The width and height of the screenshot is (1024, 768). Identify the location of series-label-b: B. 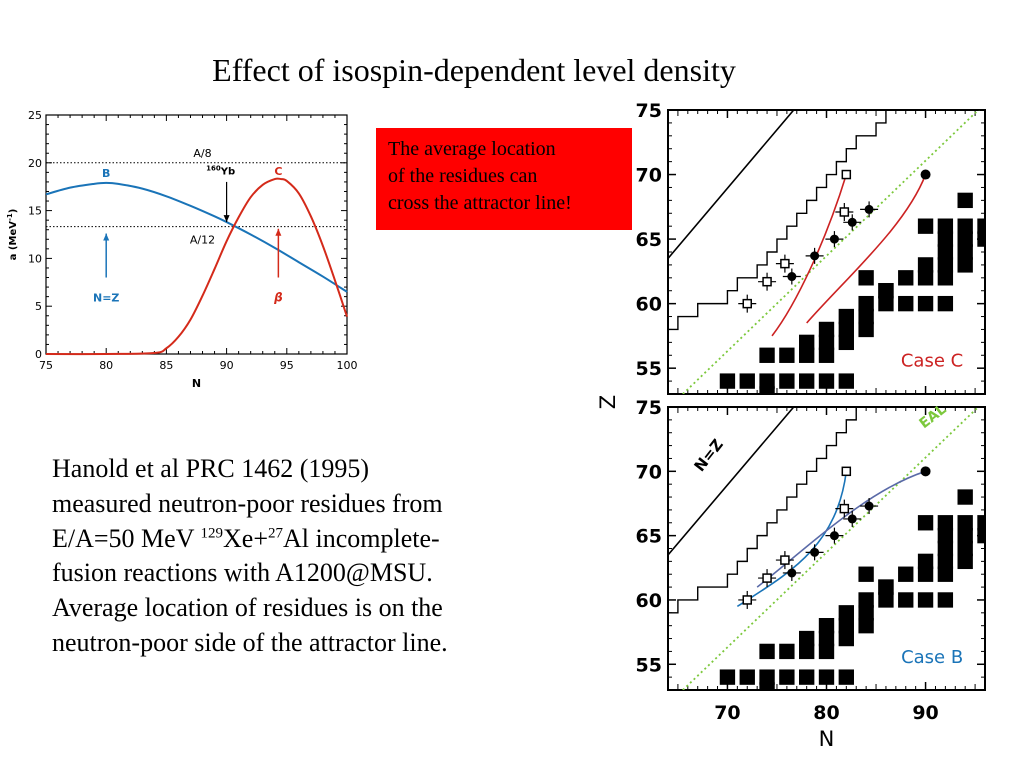
(106, 173).